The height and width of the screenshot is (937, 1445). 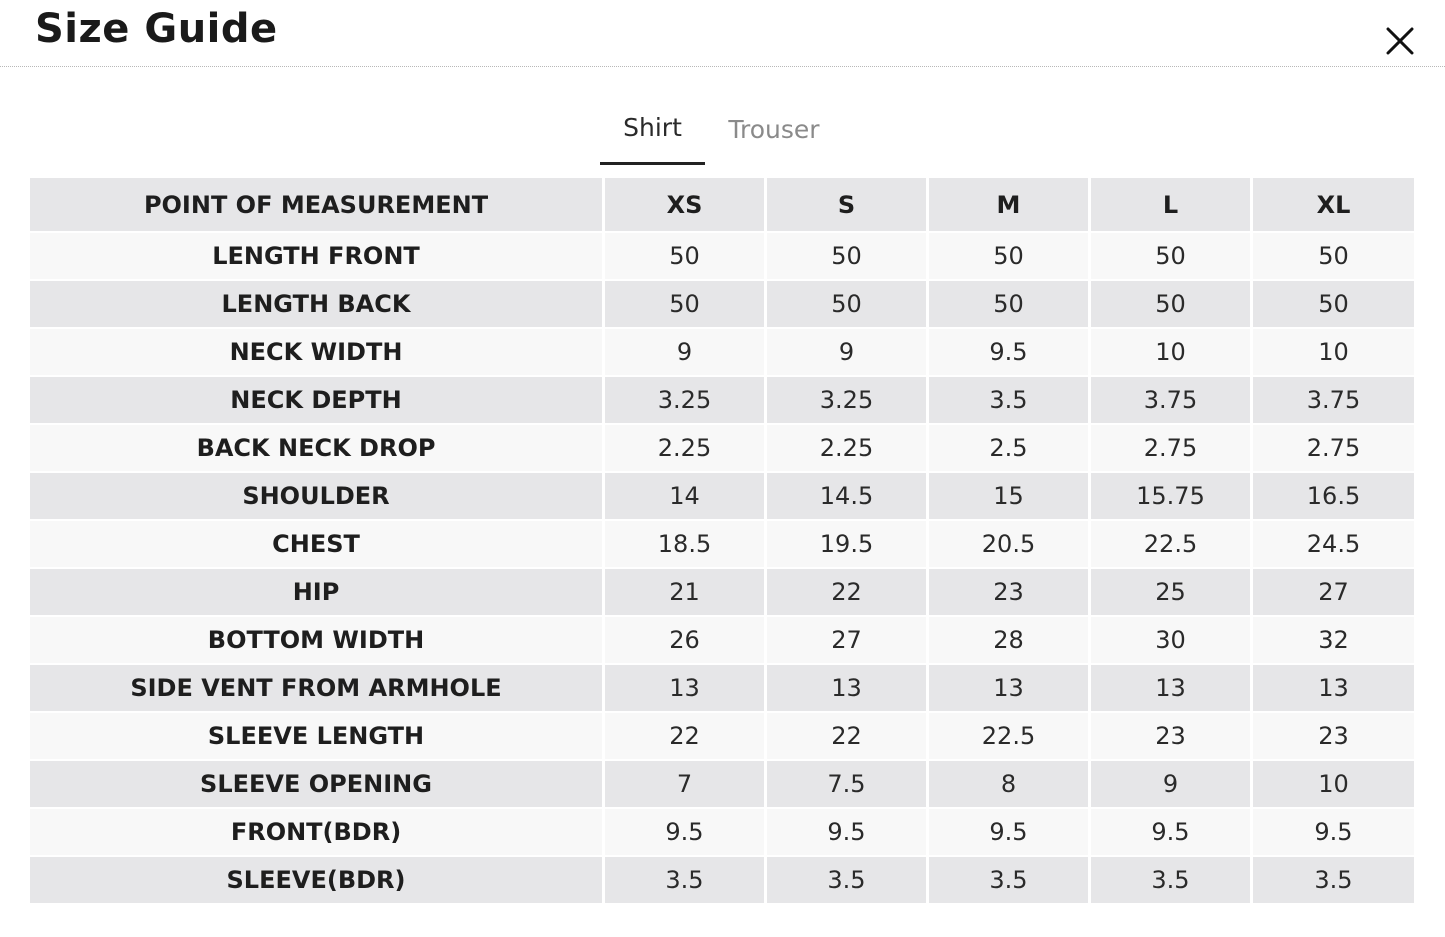 I want to click on column-header-size: L, so click(x=1172, y=205).